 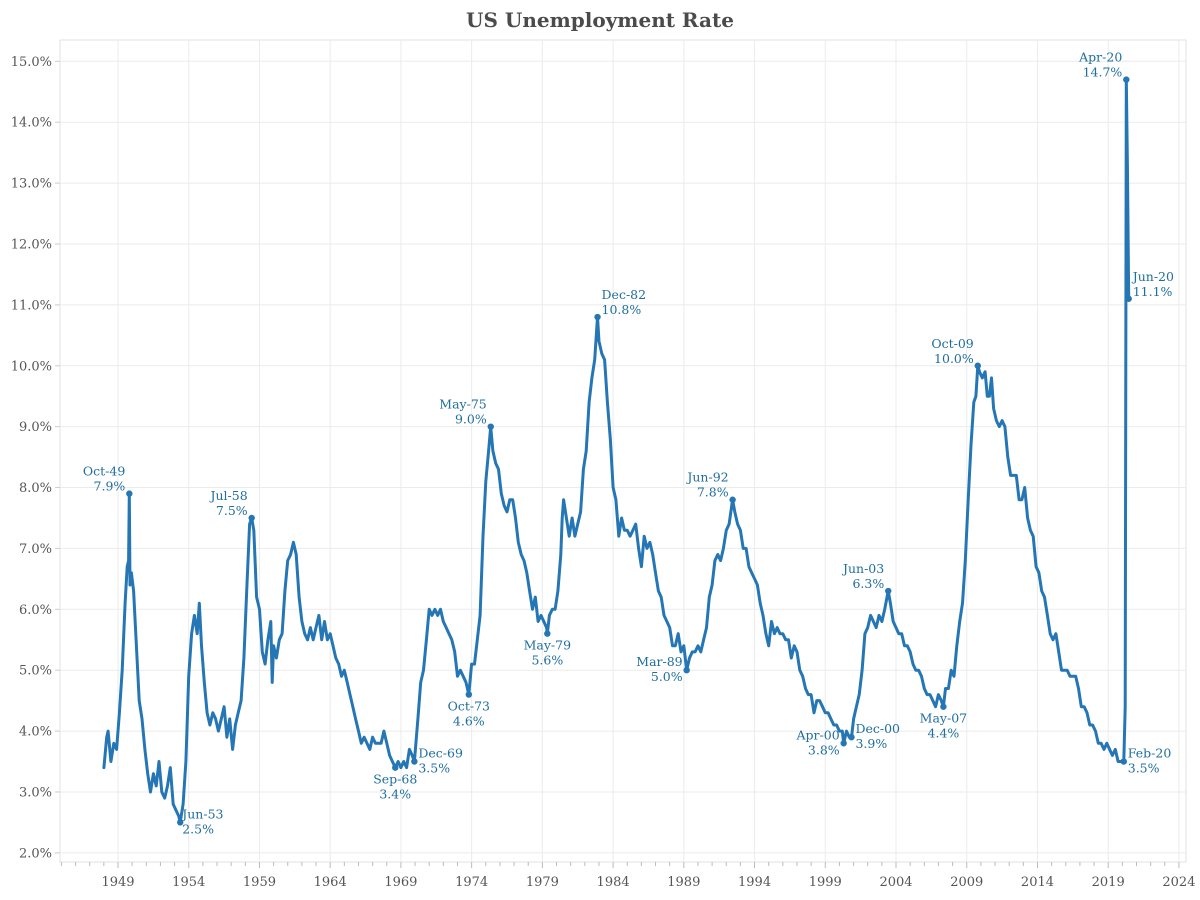 What do you see at coordinates (542, 882) in the screenshot?
I see `x-tick-label: 1979` at bounding box center [542, 882].